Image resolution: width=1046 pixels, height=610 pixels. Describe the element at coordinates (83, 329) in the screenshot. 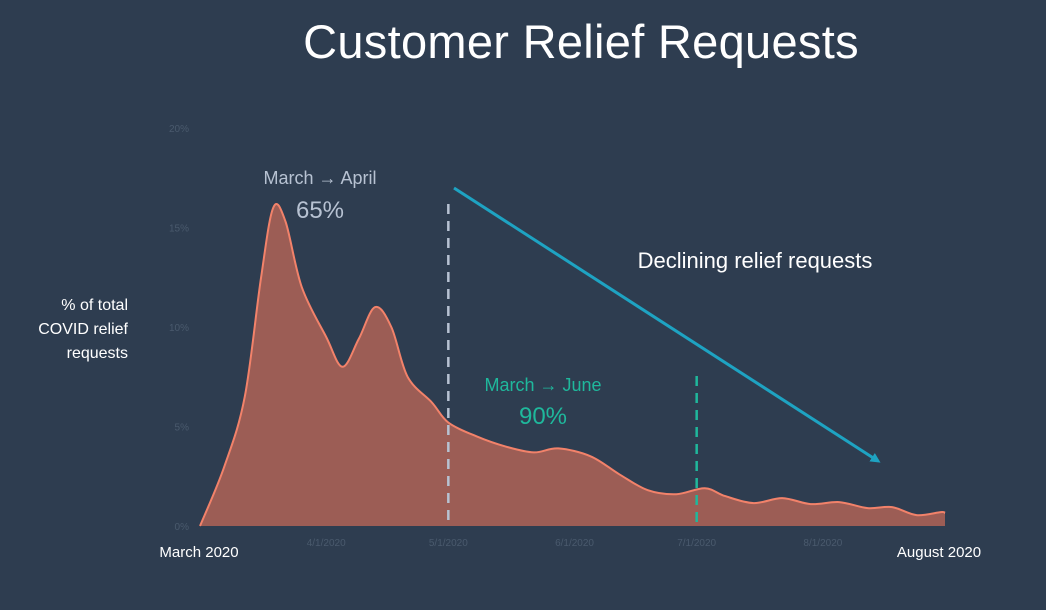

I see `y-axis-label-line-2: COVID relief` at that location.